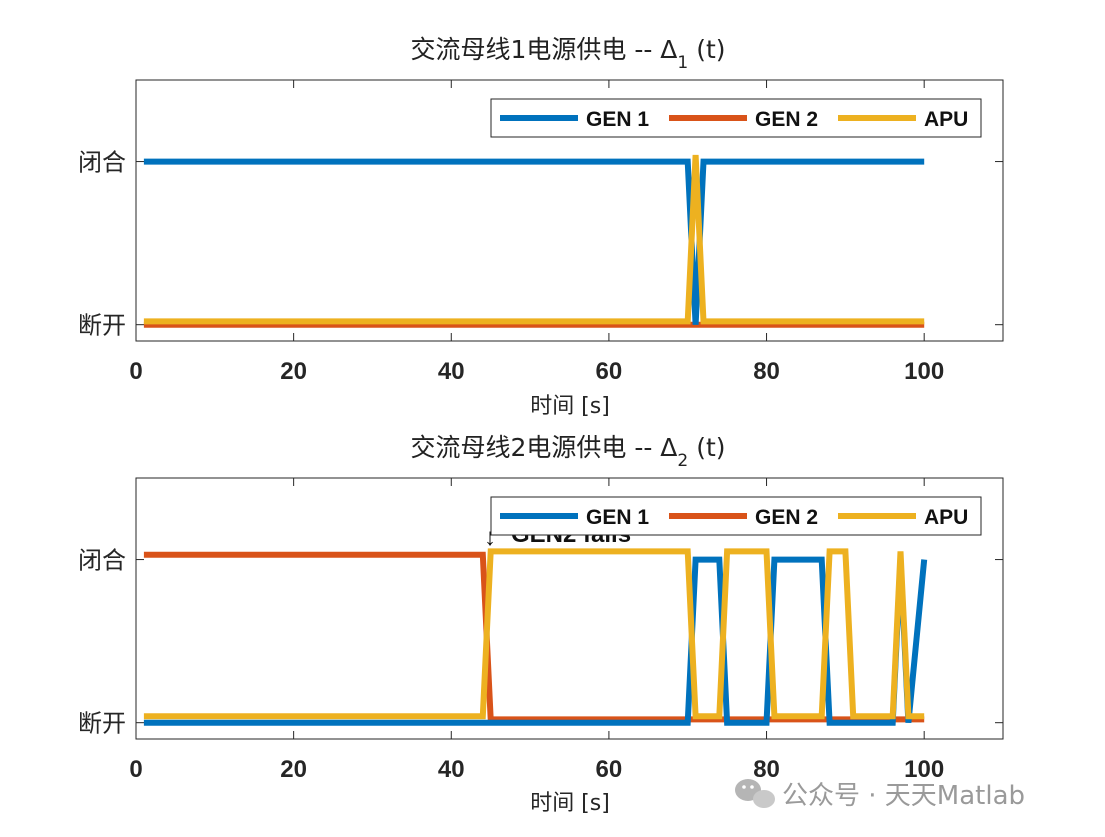 Image resolution: width=1105 pixels, height=837 pixels. What do you see at coordinates (570, 406) in the screenshot?
I see `x-axis-label-1: 时间 [s]` at bounding box center [570, 406].